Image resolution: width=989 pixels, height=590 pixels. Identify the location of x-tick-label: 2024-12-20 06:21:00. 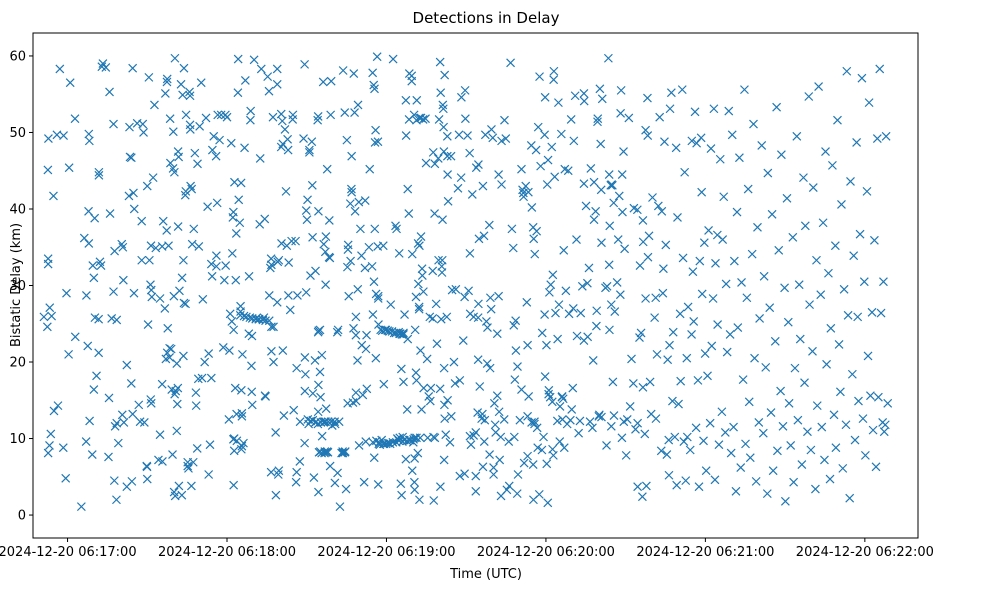
(705, 552).